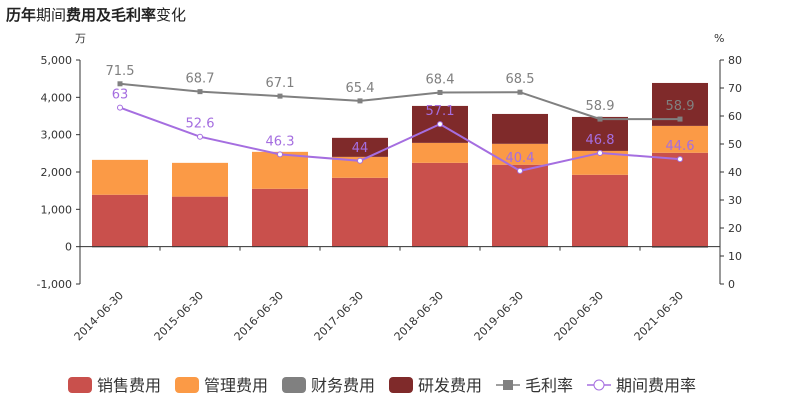 This screenshot has height=400, width=800. I want to click on legend-label: 管理费用, so click(236, 385).